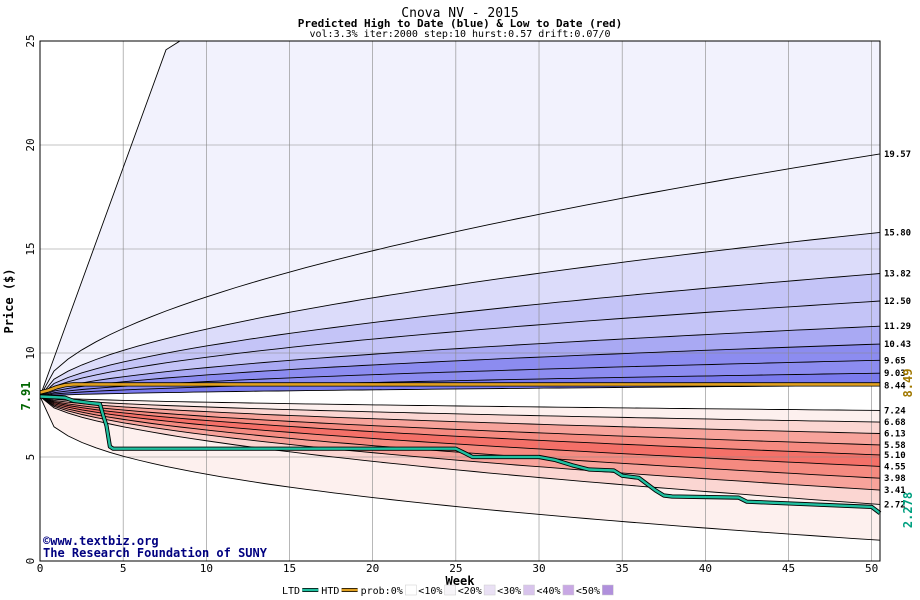 The height and width of the screenshot is (600, 920). Describe the element at coordinates (9, 300) in the screenshot. I see `y-axis-label: Price ($)` at that location.